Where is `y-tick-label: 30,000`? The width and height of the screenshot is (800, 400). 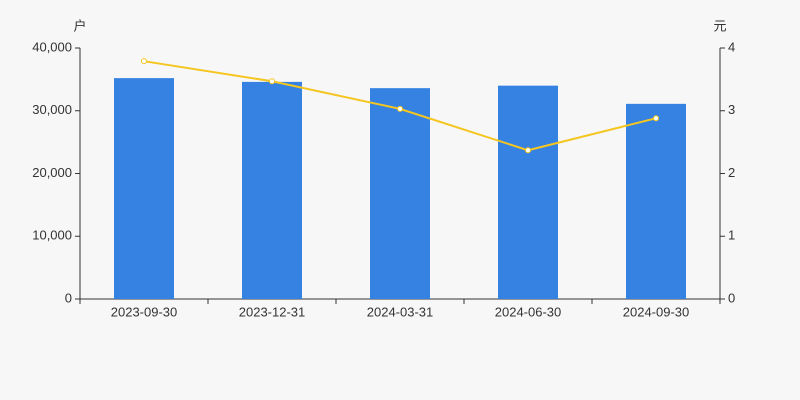
y-tick-label: 30,000 is located at coordinates (52, 109).